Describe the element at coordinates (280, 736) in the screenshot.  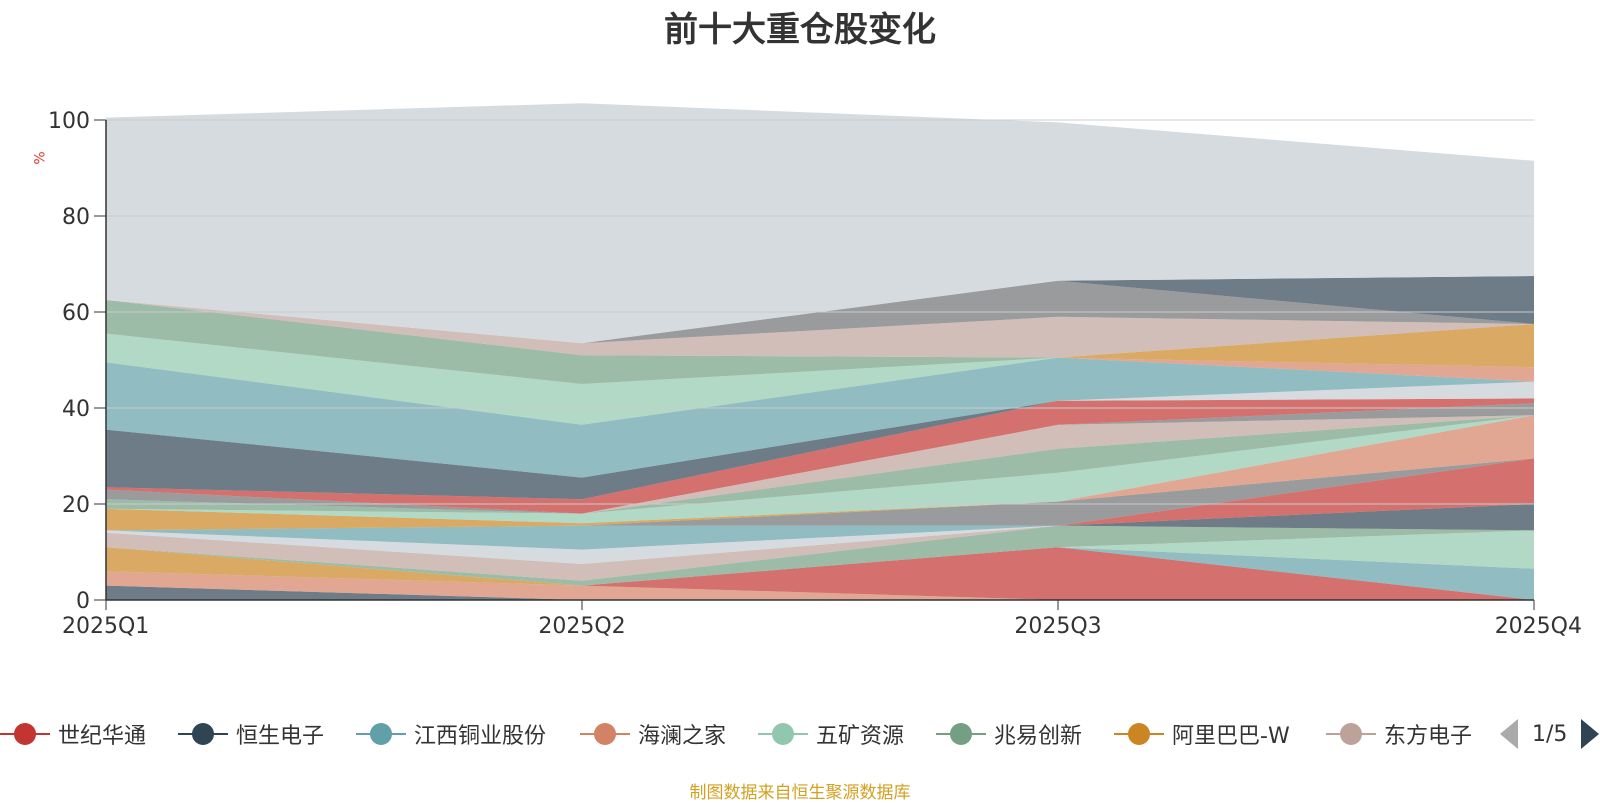
I see `legend-label: 恒生电子` at that location.